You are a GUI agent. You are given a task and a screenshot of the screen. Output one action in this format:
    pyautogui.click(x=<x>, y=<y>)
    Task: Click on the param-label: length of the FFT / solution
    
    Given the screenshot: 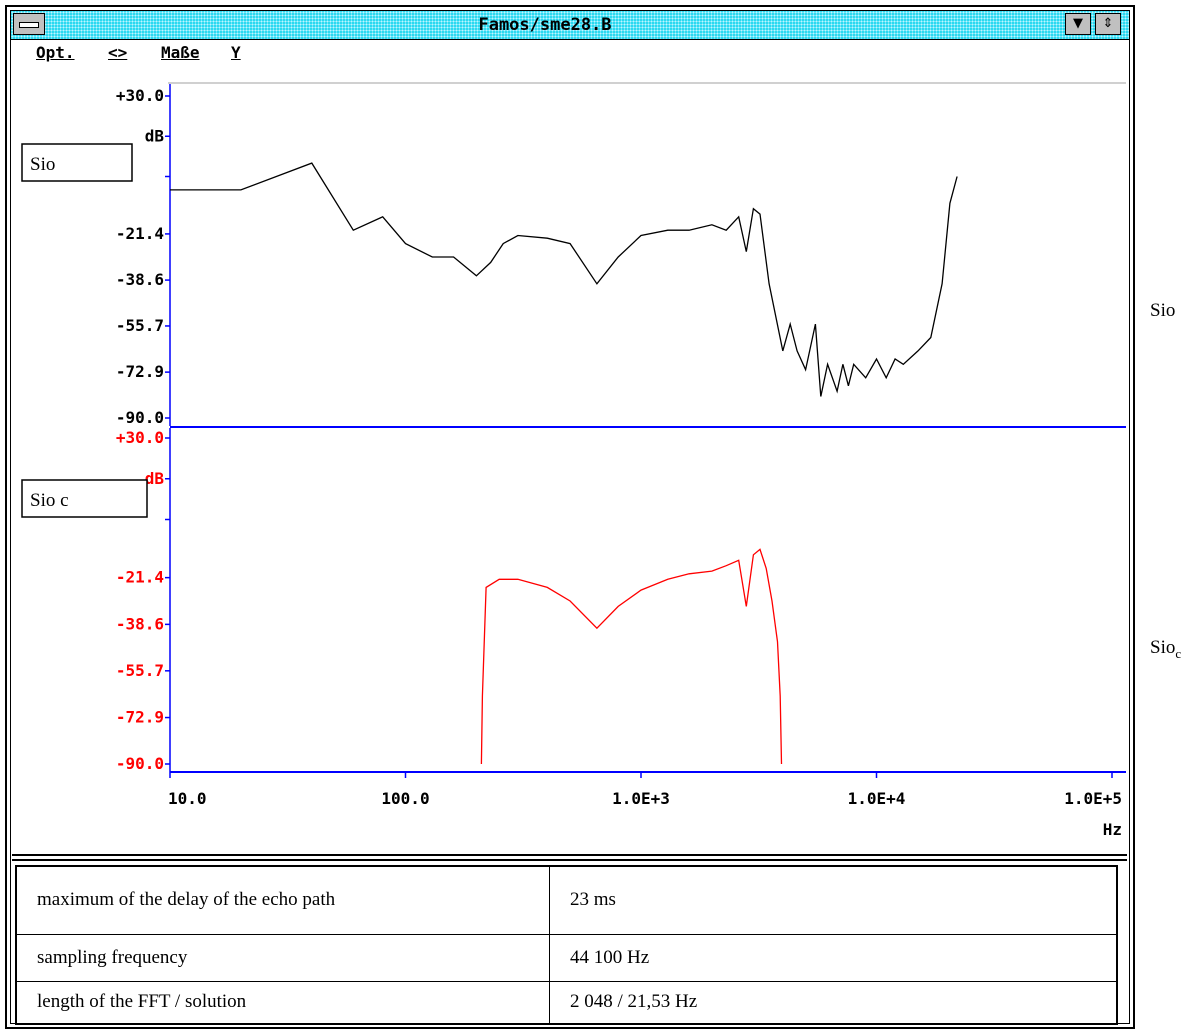 What is the action you would take?
    pyautogui.click(x=282, y=1002)
    